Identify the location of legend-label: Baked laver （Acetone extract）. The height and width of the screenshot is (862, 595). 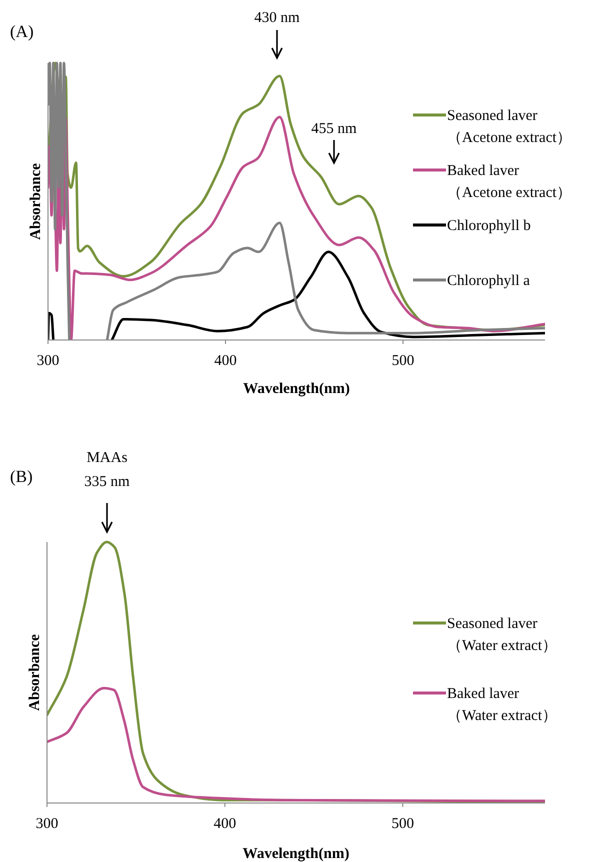
(509, 182).